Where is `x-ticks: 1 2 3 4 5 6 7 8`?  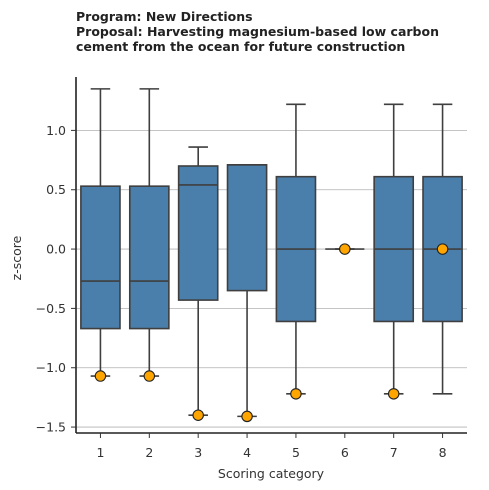
x-ticks: 1 2 3 4 5 6 7 8 is located at coordinates (271, 446).